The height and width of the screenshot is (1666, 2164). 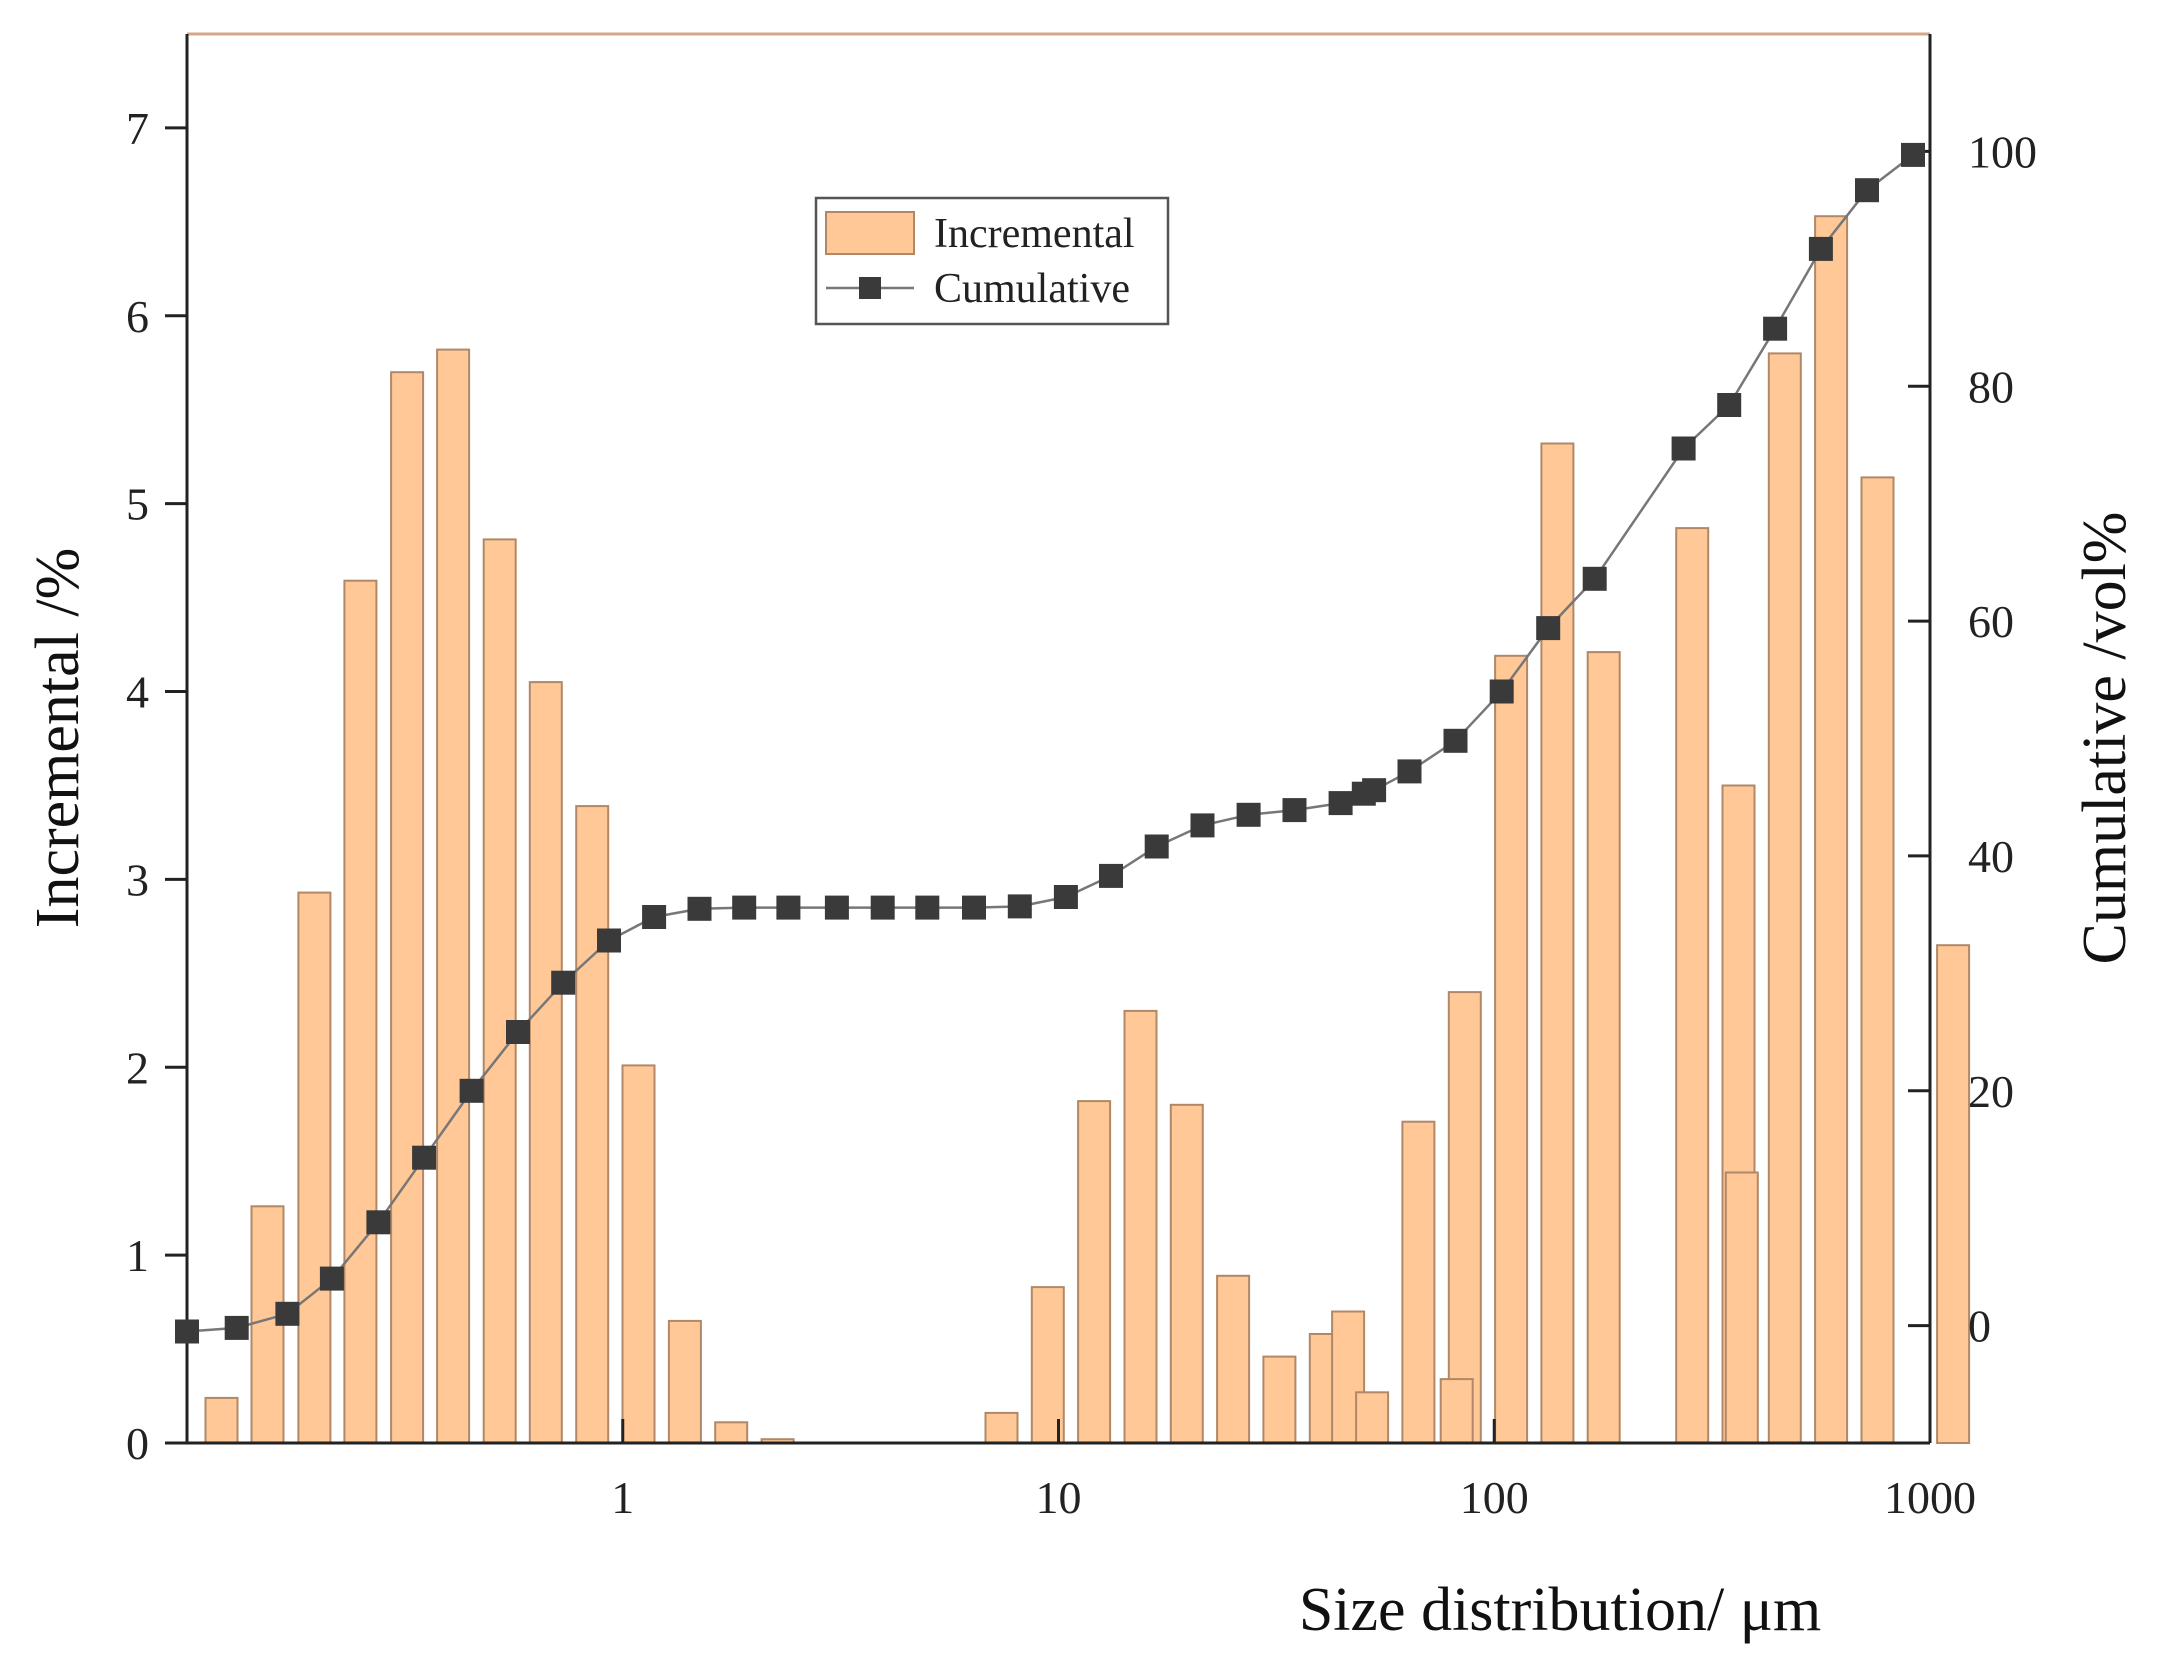 What do you see at coordinates (1991, 386) in the screenshot?
I see `right-tick-label: 80` at bounding box center [1991, 386].